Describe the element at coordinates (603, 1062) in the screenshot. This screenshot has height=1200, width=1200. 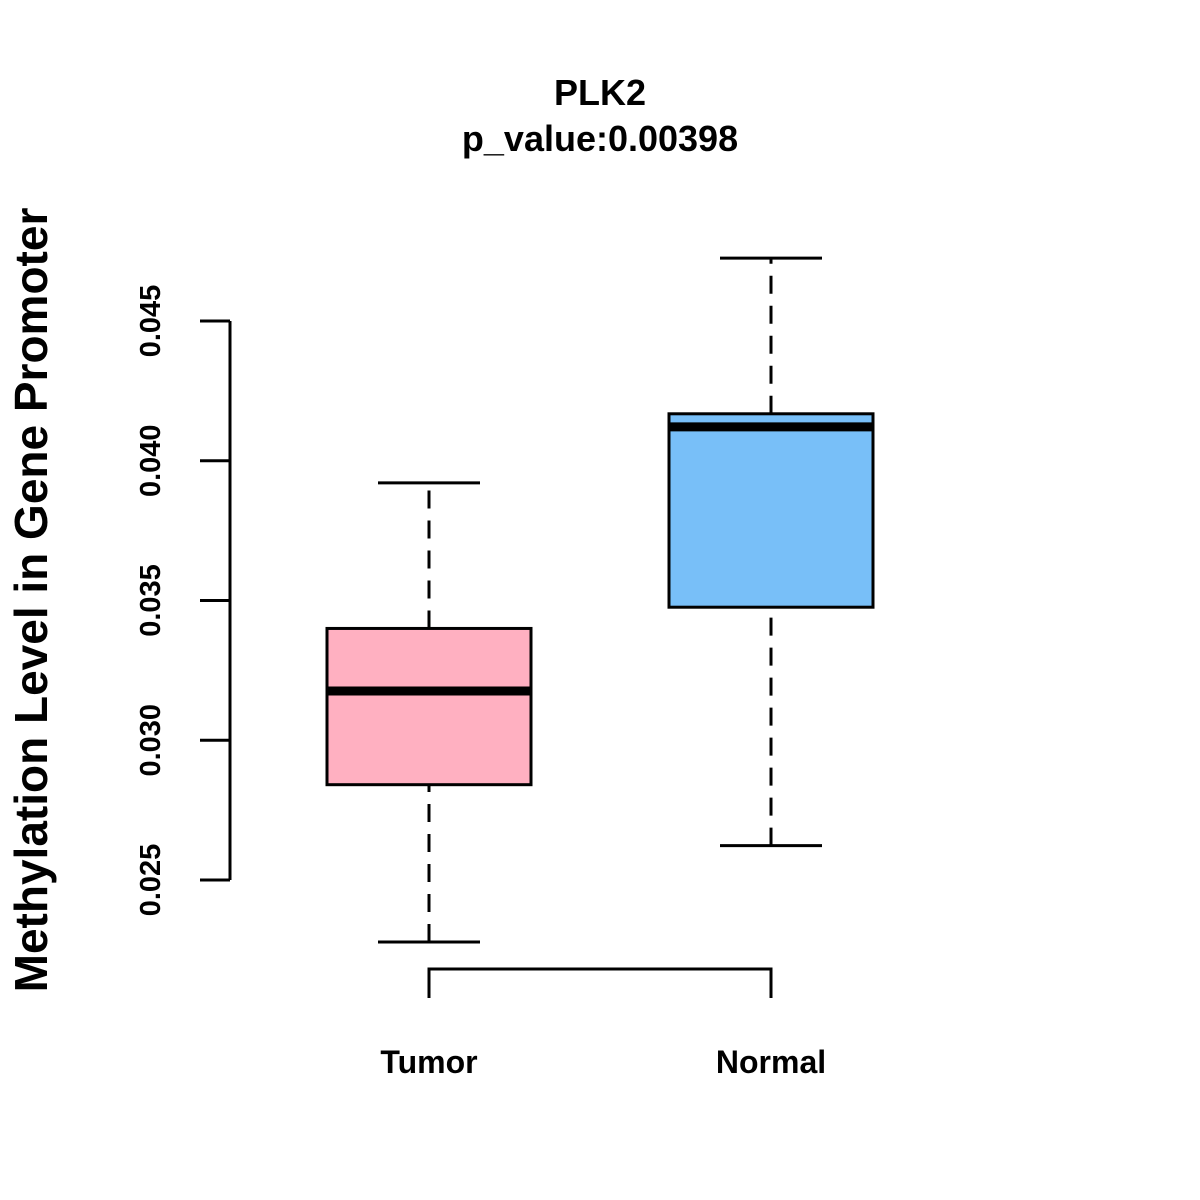
I see `category-labels: Tumor Normal` at that location.